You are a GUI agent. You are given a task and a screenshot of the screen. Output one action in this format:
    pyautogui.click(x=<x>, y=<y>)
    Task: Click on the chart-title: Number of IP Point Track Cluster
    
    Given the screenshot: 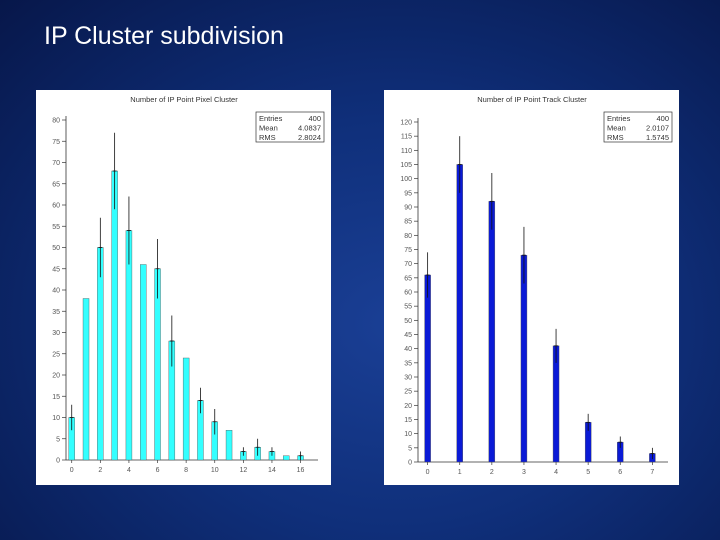 What is the action you would take?
    pyautogui.click(x=532, y=99)
    